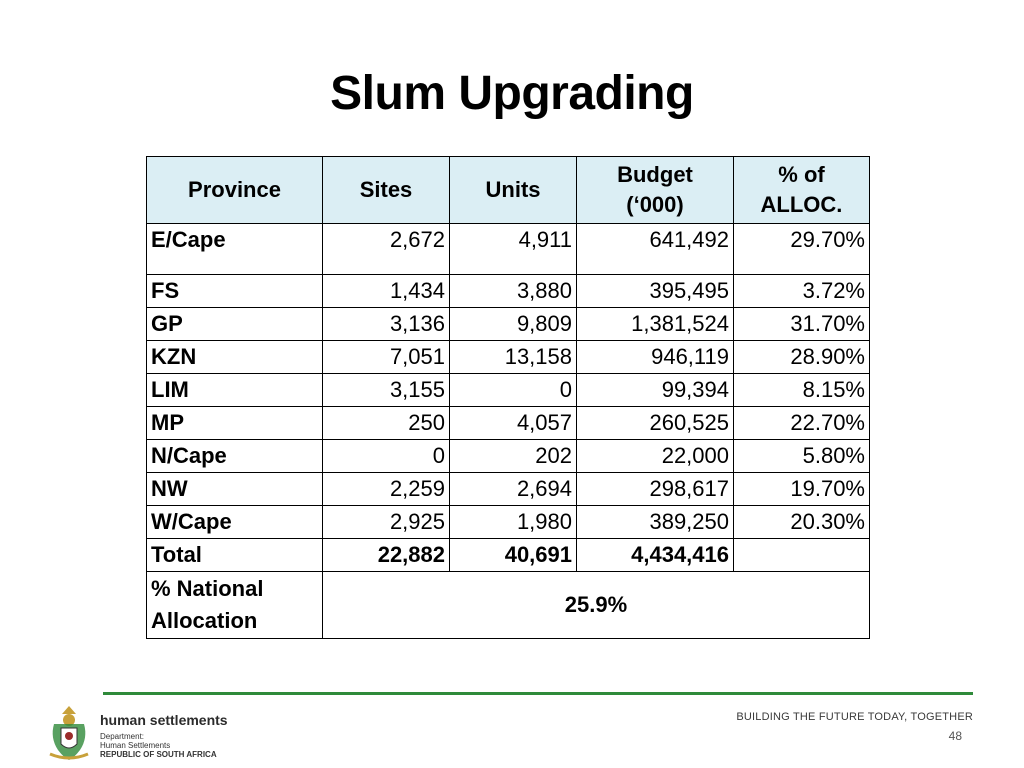  Describe the element at coordinates (386, 522) in the screenshot. I see `cell-sites: 2,925` at that location.